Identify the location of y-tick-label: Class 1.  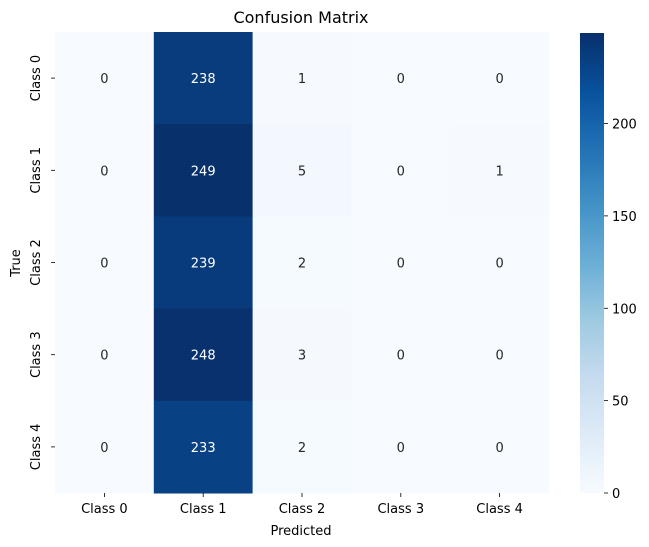
(36, 170).